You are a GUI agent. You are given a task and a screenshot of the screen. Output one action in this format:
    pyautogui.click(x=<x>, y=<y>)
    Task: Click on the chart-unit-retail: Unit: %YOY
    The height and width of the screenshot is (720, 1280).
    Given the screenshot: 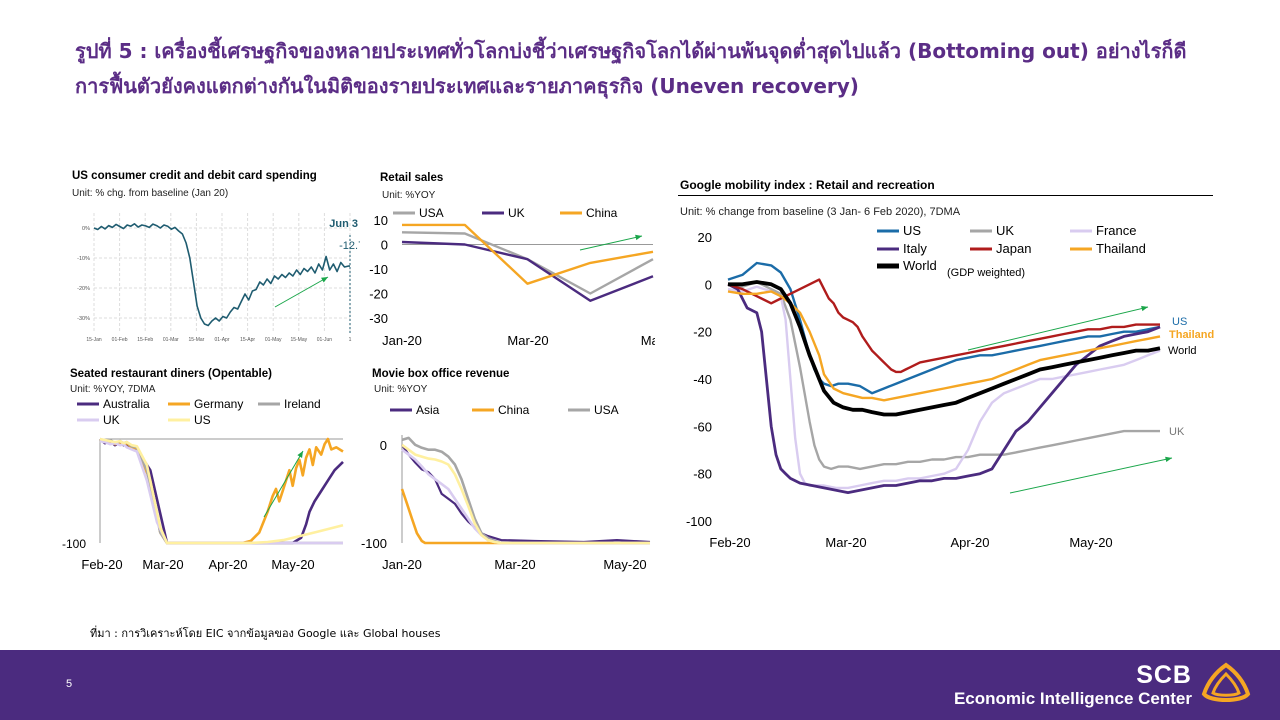 What is the action you would take?
    pyautogui.click(x=409, y=195)
    